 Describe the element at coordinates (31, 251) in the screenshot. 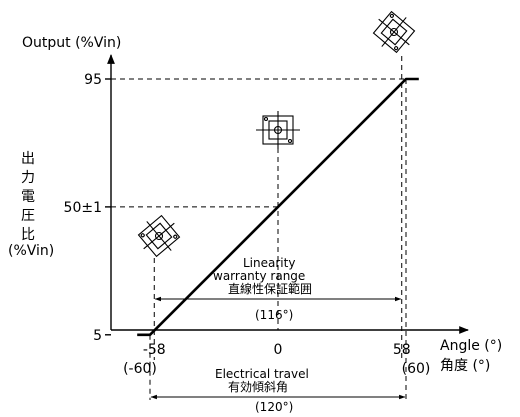

I see `y-axis-unit: (%Vin)` at that location.